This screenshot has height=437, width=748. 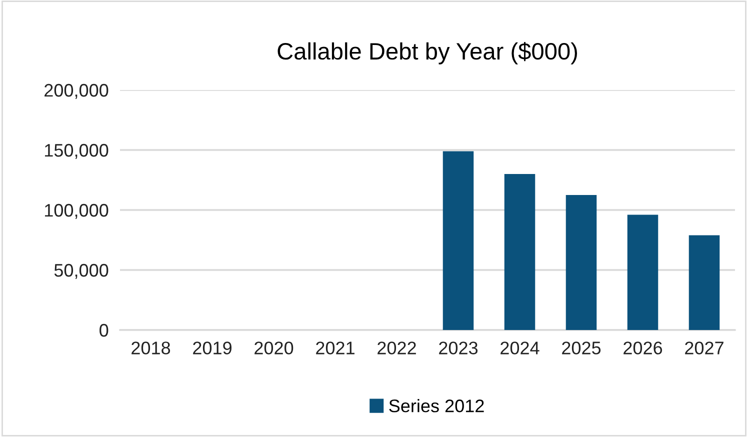 What do you see at coordinates (76, 211) in the screenshot?
I see `y-tick-label: 100,000` at bounding box center [76, 211].